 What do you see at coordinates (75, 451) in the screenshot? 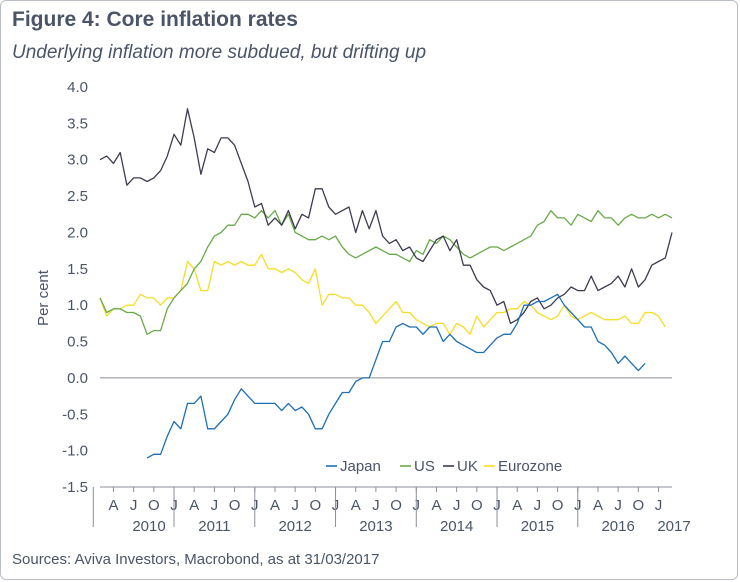
I see `y-tick-label: -1.0` at bounding box center [75, 451].